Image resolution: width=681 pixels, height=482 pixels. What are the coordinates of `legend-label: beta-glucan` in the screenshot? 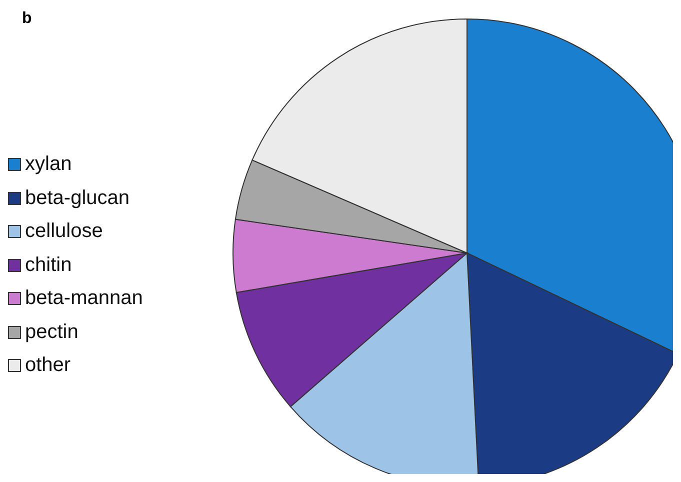 It's located at (77, 198).